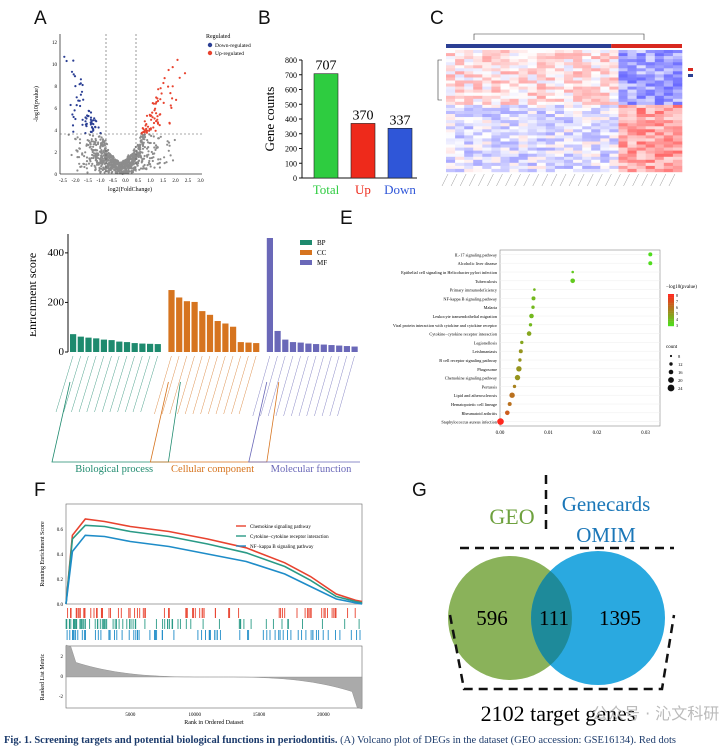 Image resolution: width=720 pixels, height=750 pixels. I want to click on panel-label-e: E, so click(346, 218).